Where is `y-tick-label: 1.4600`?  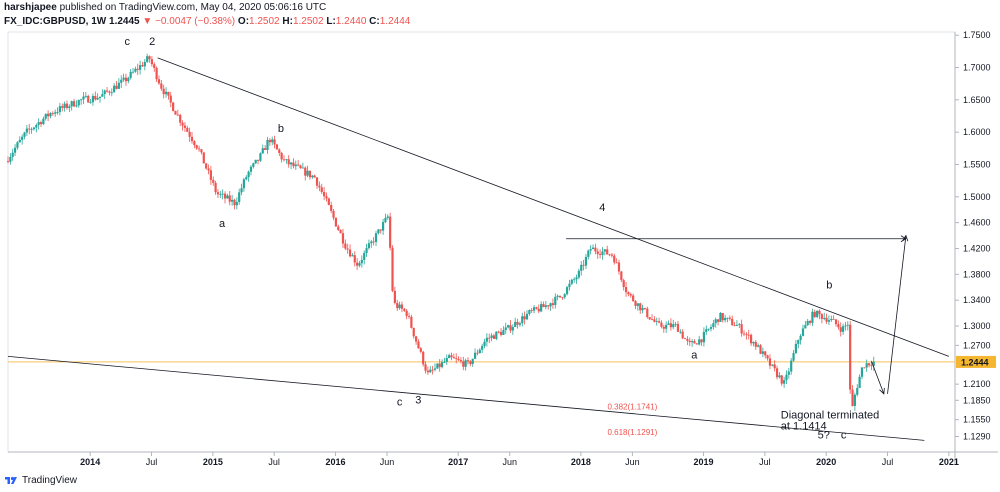 y-tick-label: 1.4600 is located at coordinates (977, 223).